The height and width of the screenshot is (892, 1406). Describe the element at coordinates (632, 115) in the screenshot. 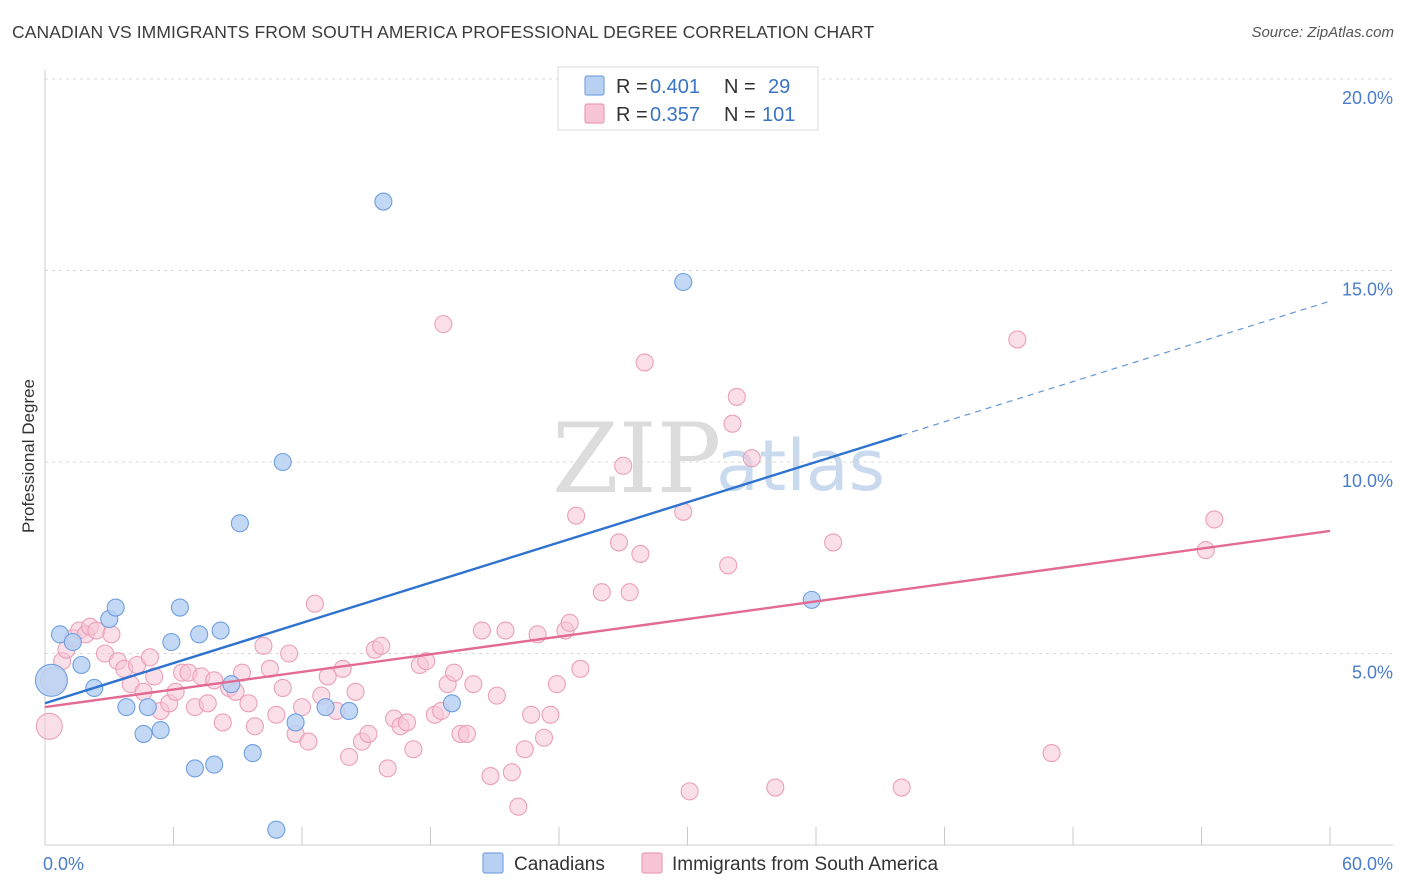

I see `legend-r-label-immigrants: R =` at that location.